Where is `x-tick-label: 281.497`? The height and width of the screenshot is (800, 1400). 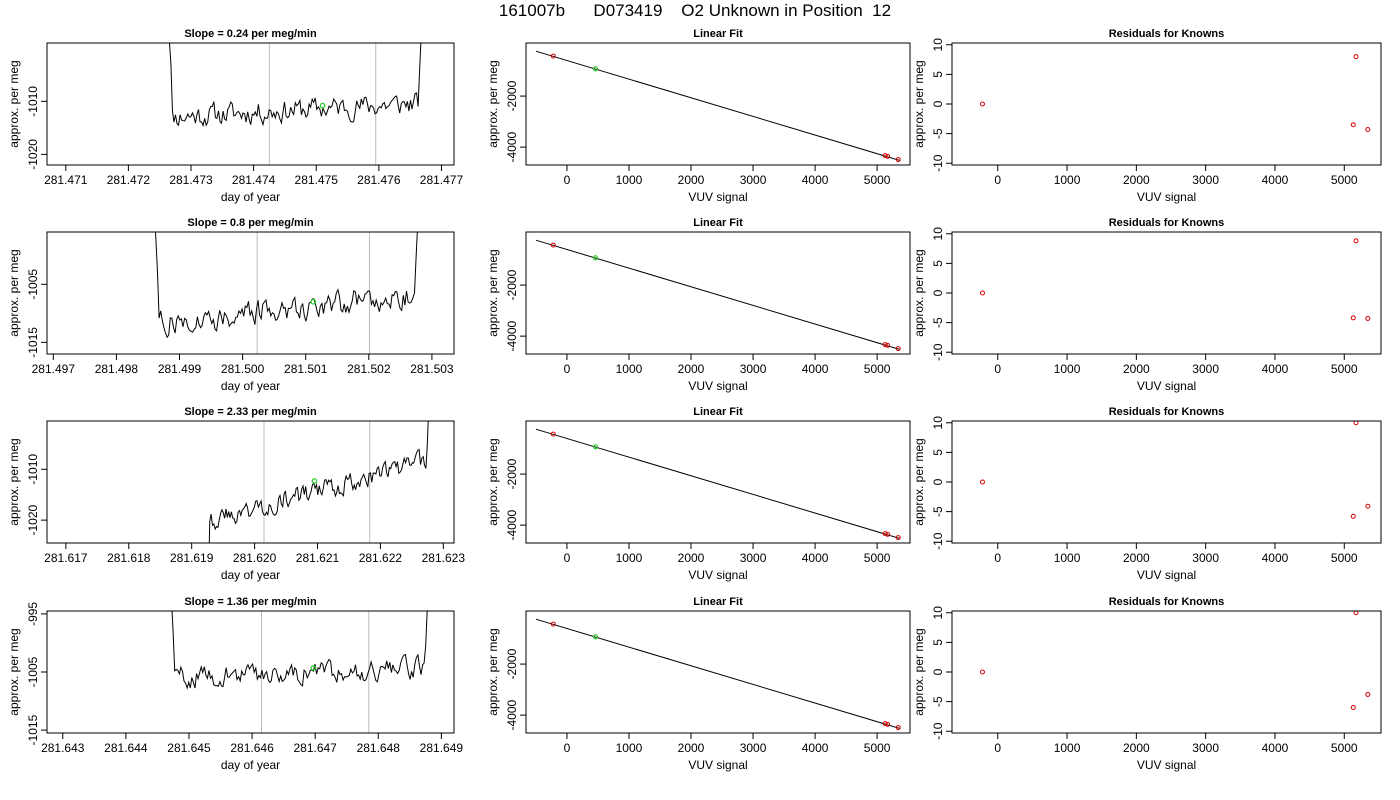
x-tick-label: 281.497 is located at coordinates (54, 369).